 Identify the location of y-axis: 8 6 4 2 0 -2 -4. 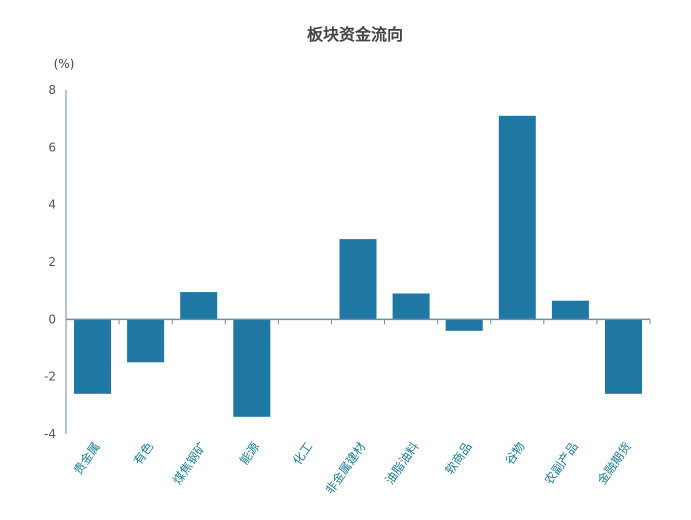
(55, 262).